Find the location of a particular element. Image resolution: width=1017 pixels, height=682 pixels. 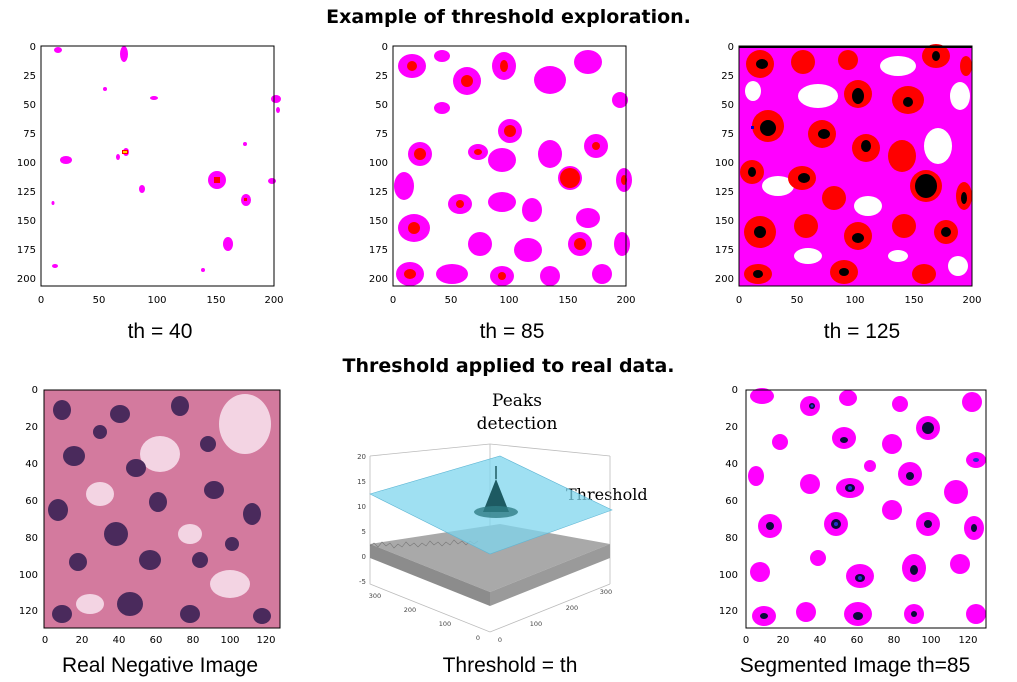

z-tick: 5 is located at coordinates (364, 532).